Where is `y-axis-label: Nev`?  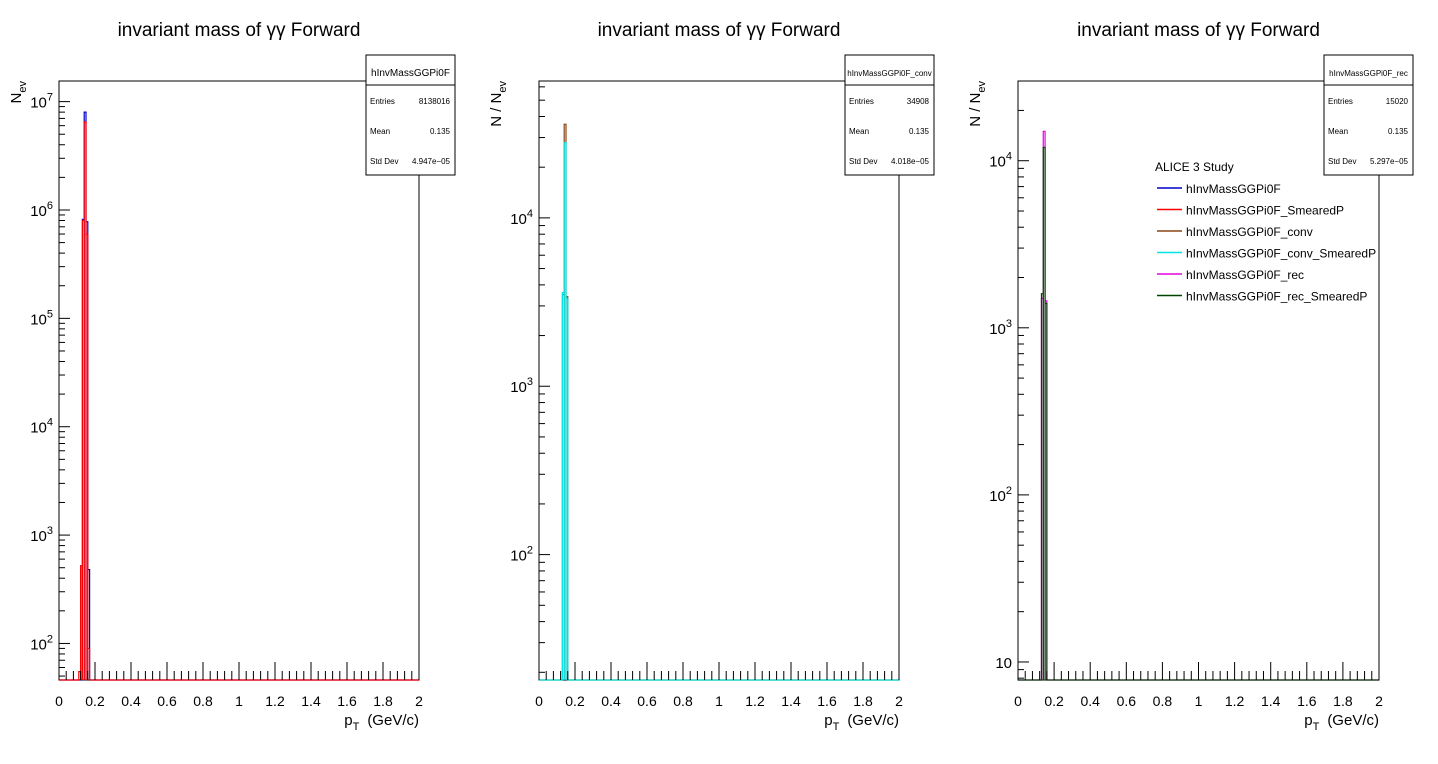 y-axis-label: Nev is located at coordinates (18, 92).